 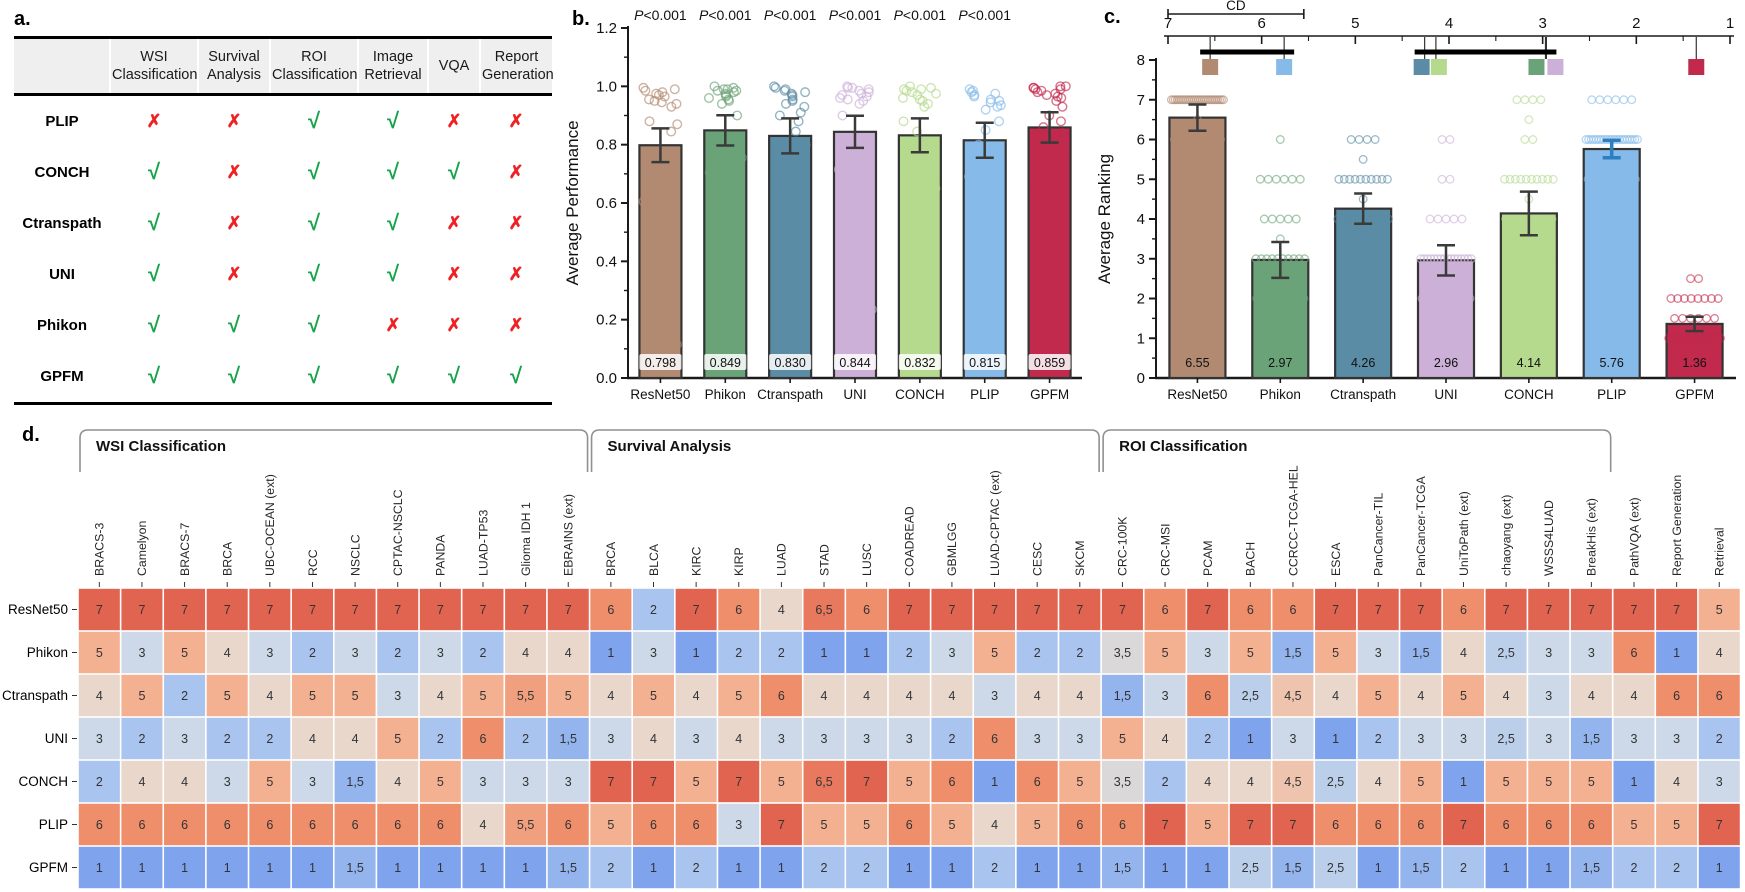 I want to click on cd-marker-Phikon, so click(x=1536, y=67).